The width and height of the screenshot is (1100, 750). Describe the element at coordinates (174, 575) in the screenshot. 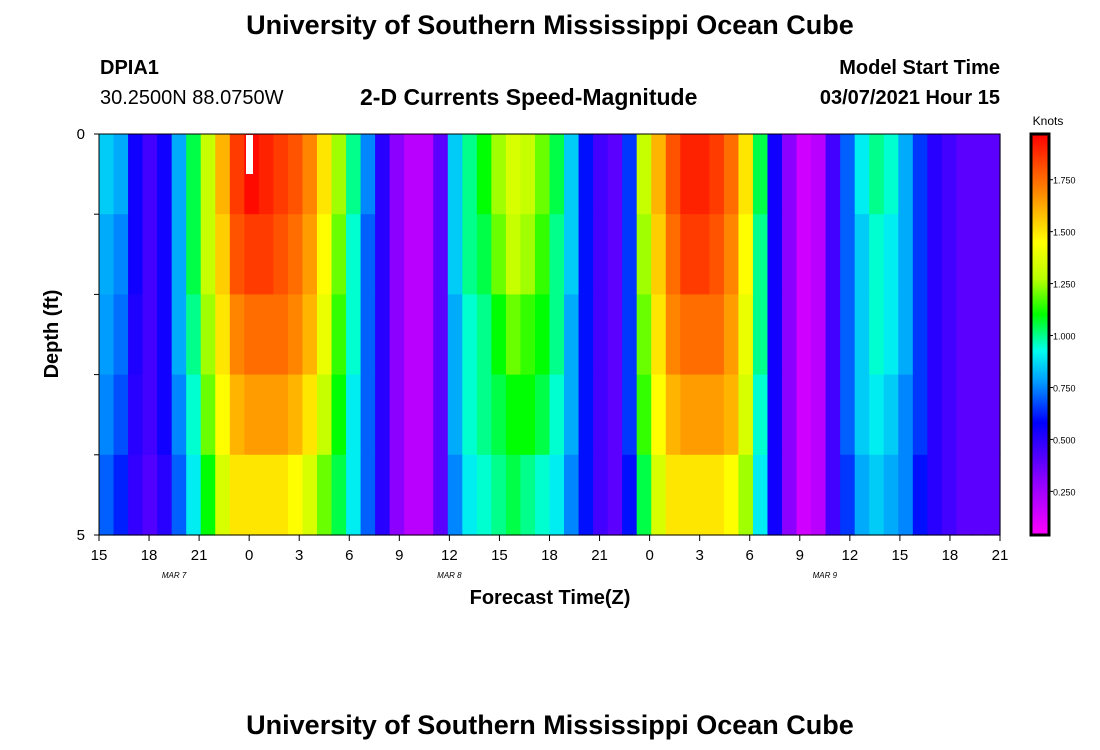

I see `date-label: MAR 7` at that location.